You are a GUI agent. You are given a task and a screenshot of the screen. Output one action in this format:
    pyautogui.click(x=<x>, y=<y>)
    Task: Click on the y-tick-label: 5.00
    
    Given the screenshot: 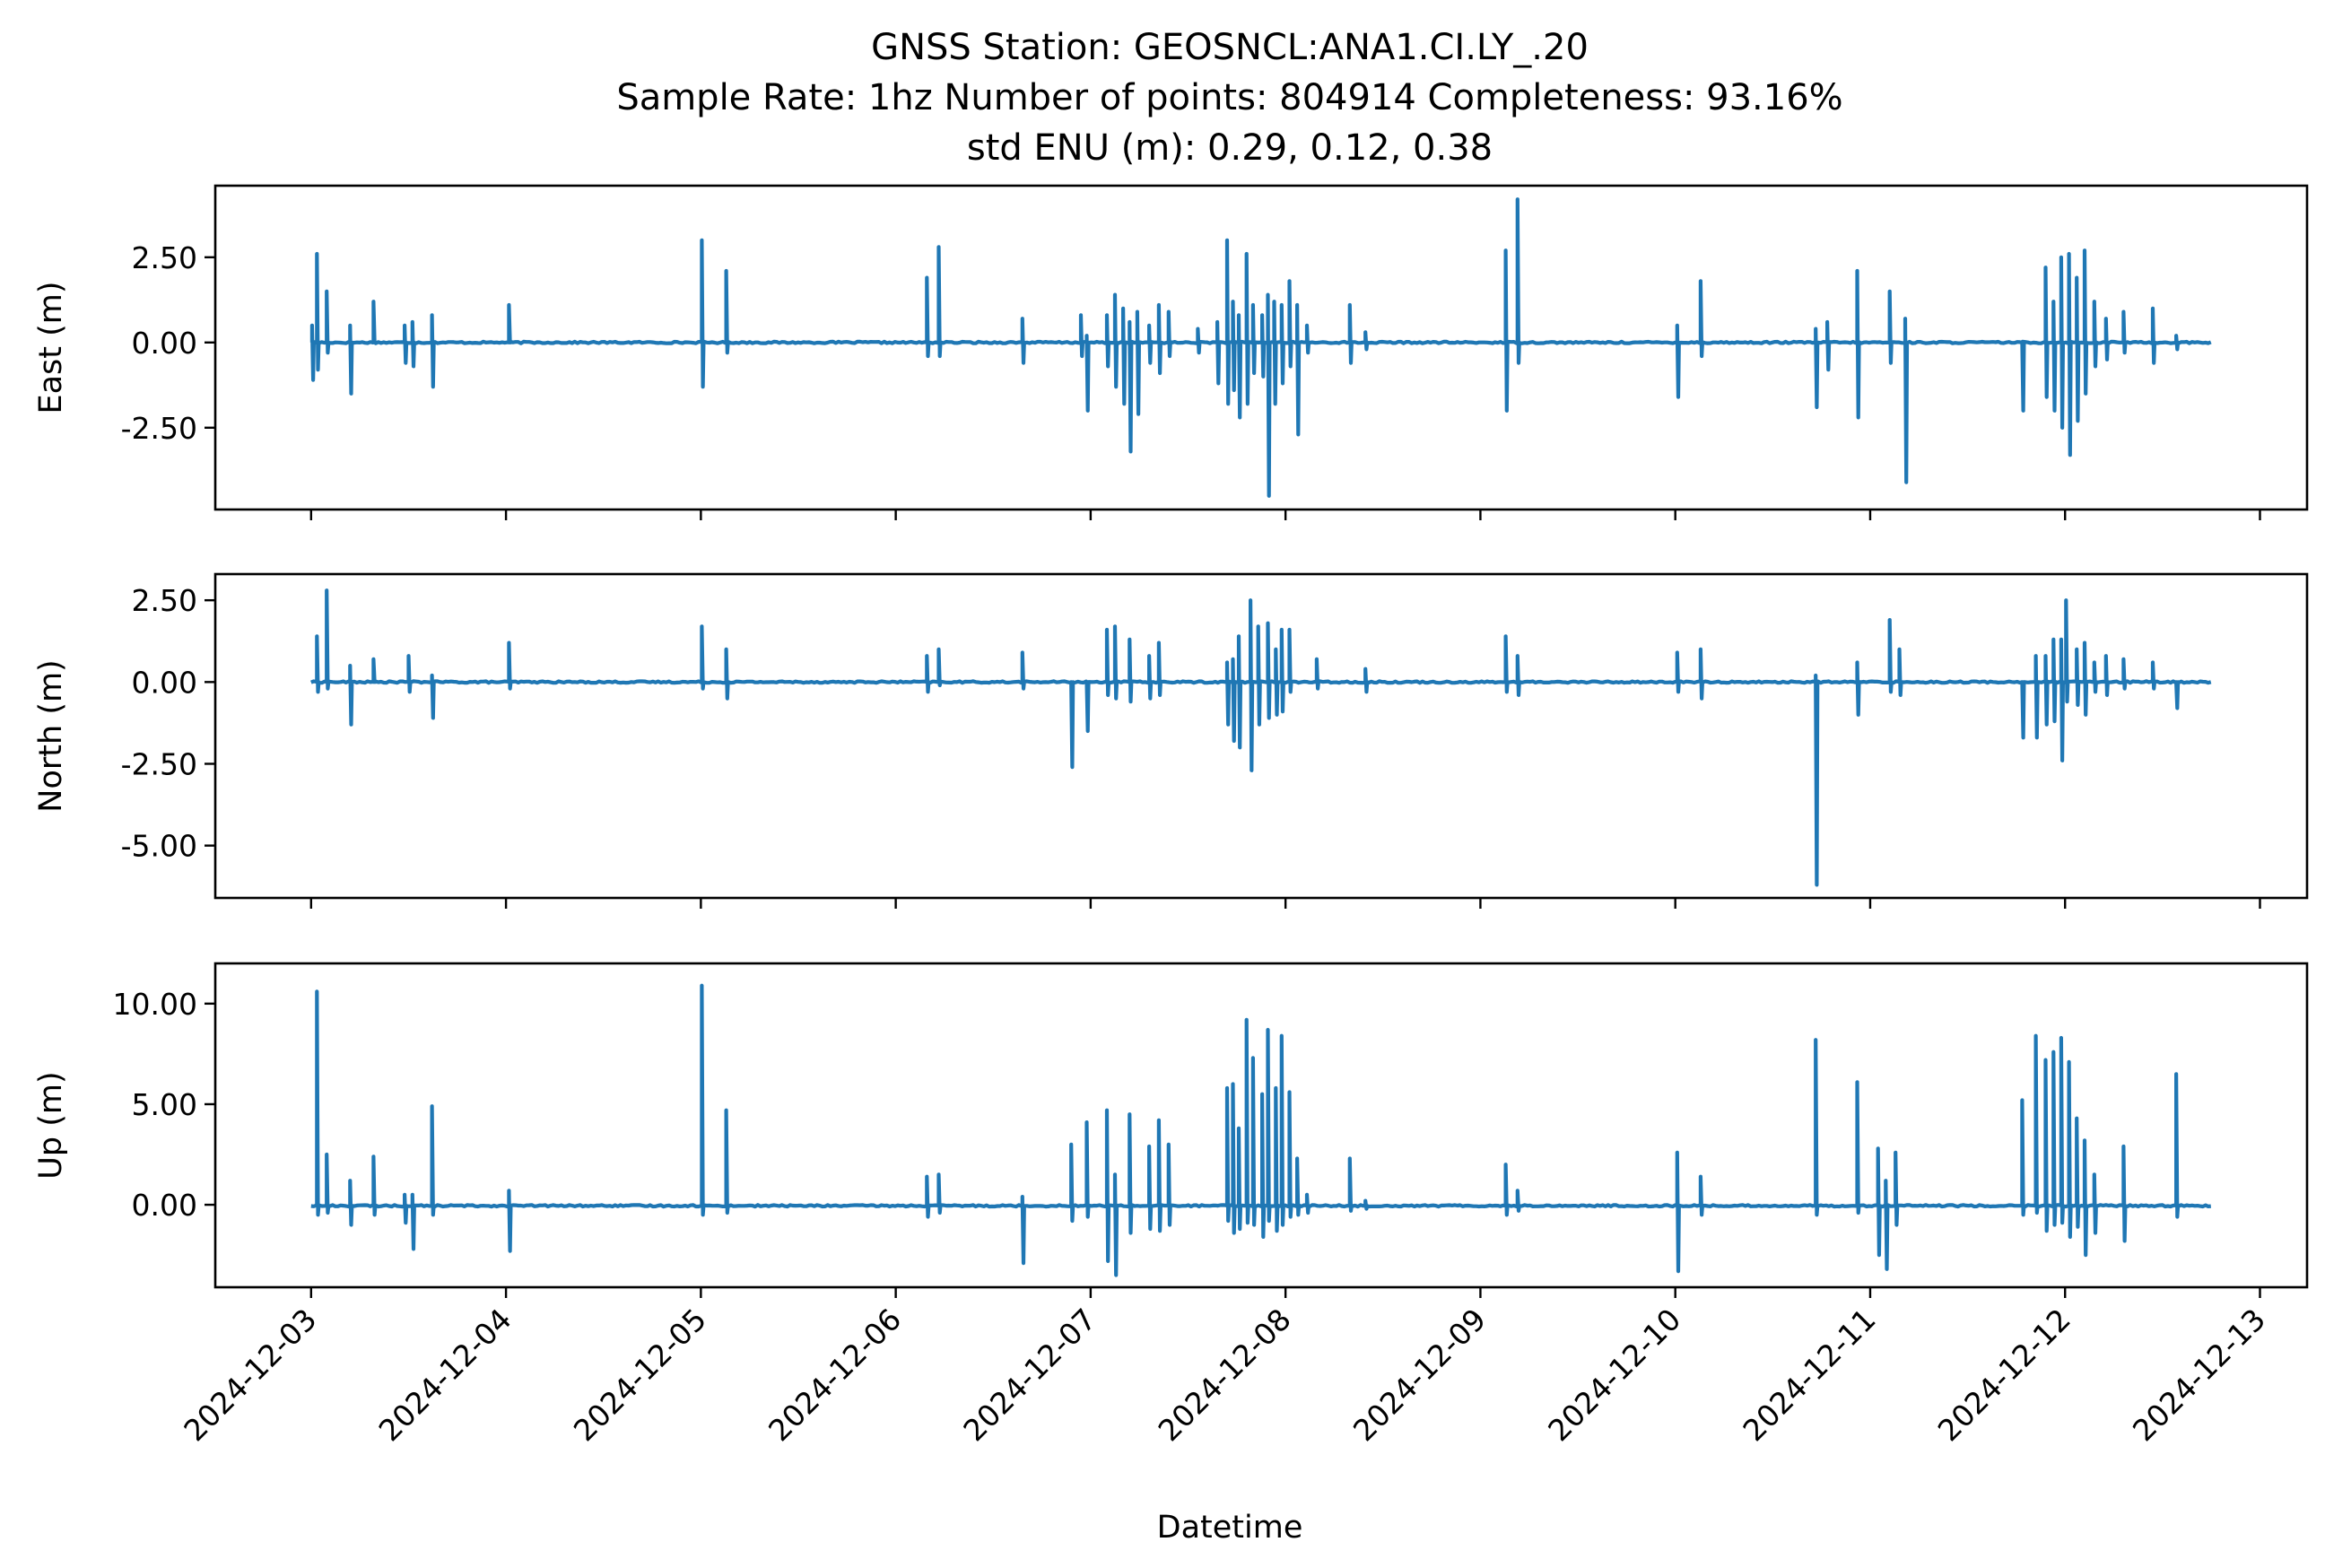 What is the action you would take?
    pyautogui.click(x=164, y=1104)
    